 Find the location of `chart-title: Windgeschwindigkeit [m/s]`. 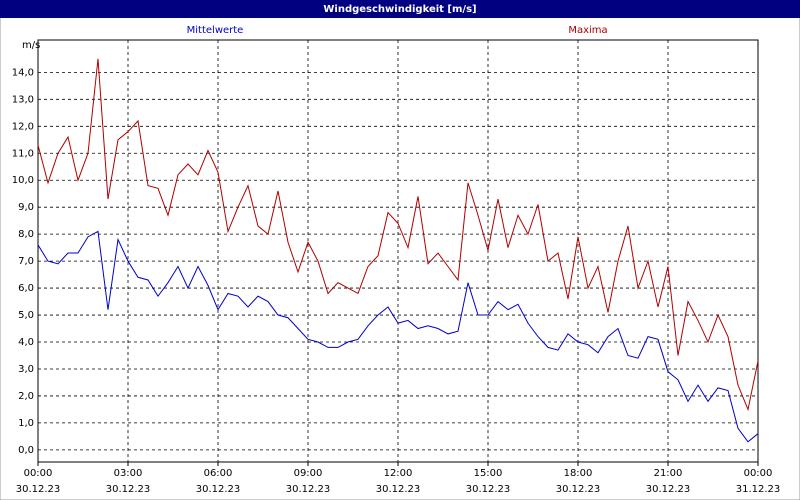

chart-title: Windgeschwindigkeit [m/s] is located at coordinates (399, 9).